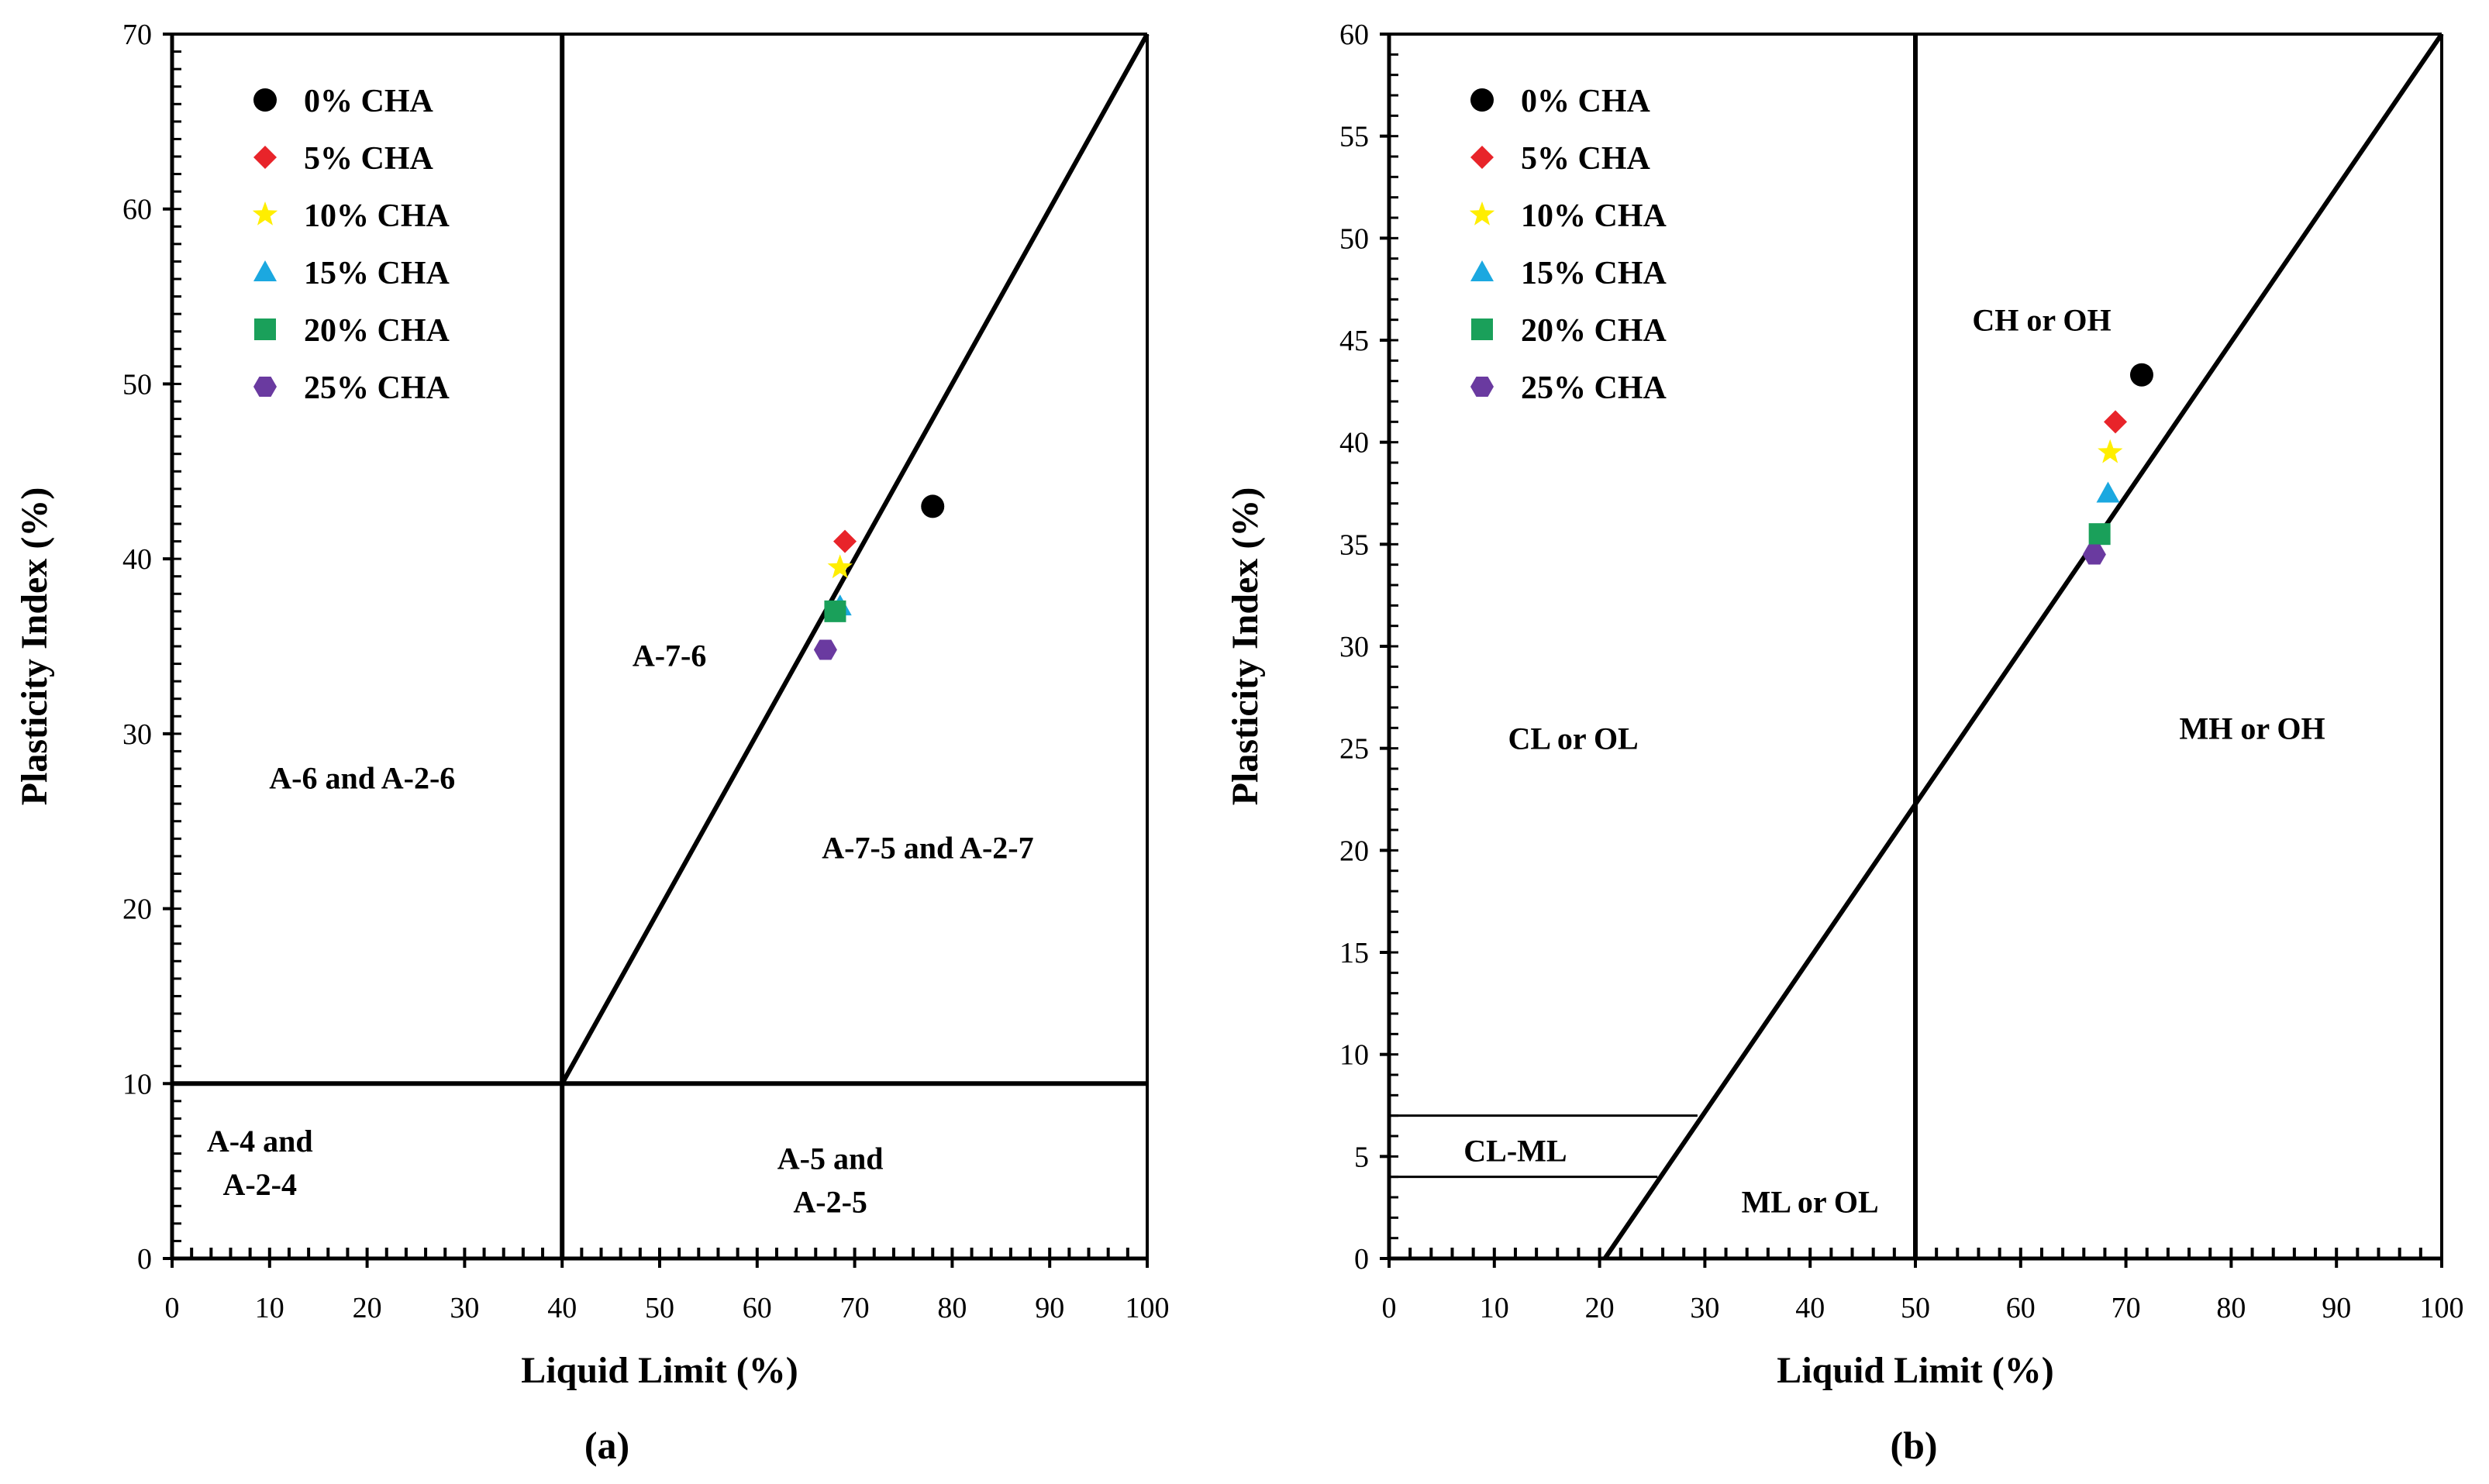  I want to click on panel-a-x-tick-label: 10, so click(269, 1308).